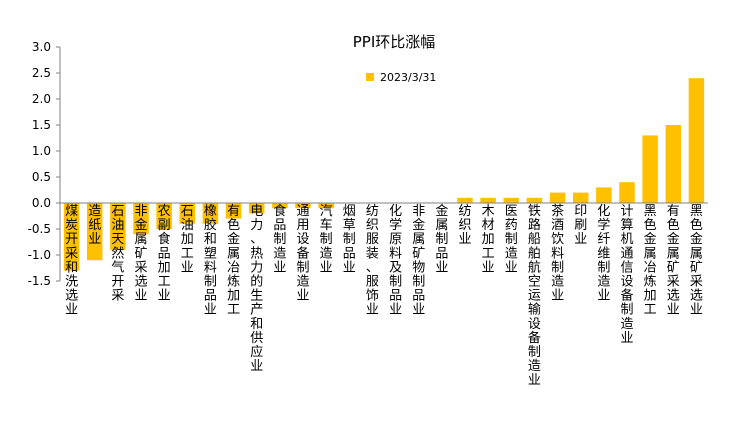 This screenshot has height=433, width=731. Describe the element at coordinates (488, 239) in the screenshot. I see `x-tick-label: 木材加工业` at that location.